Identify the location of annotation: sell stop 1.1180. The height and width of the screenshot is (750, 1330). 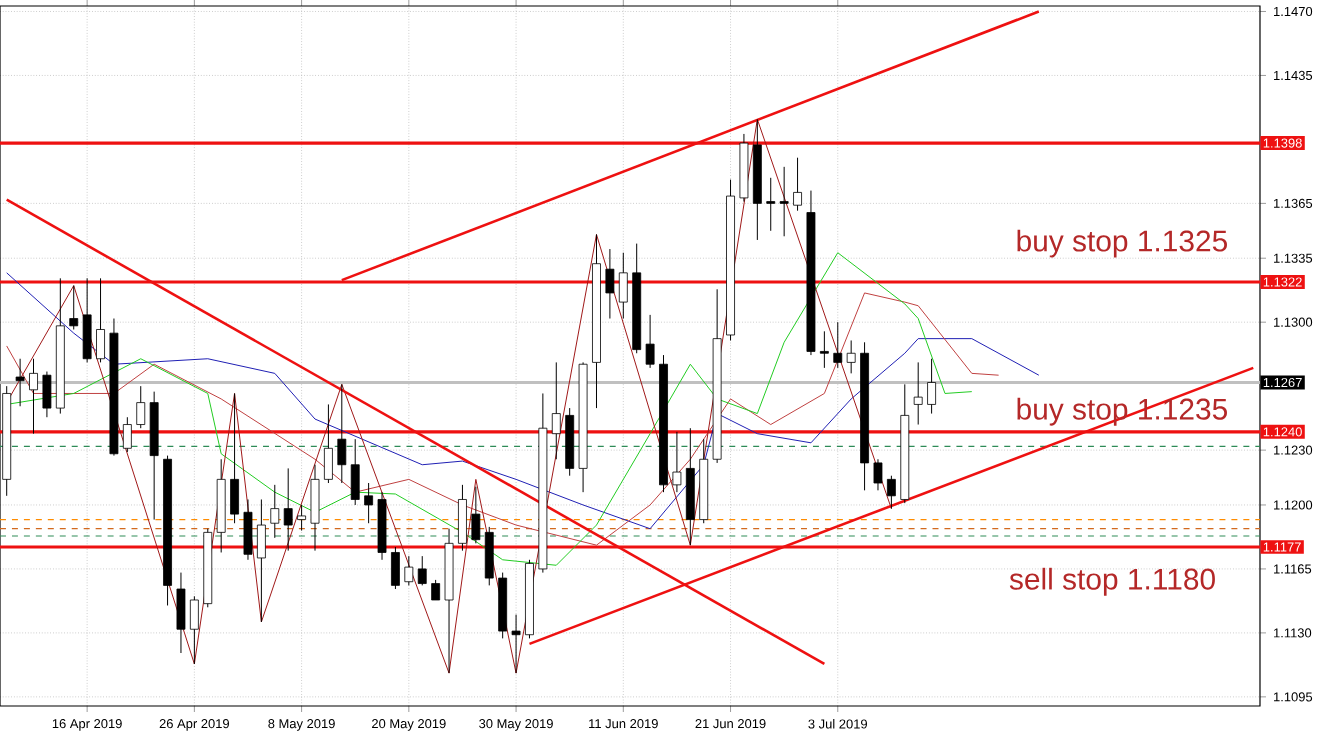
(1112, 581).